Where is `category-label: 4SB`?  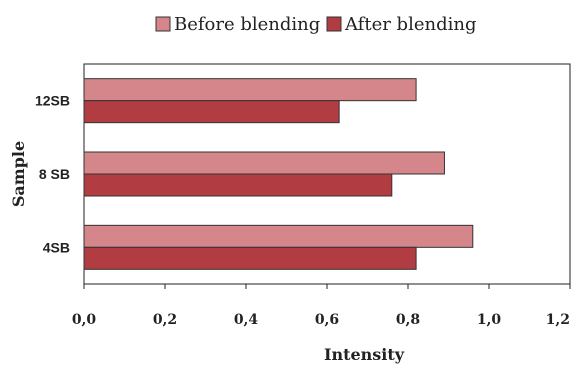 category-label: 4SB is located at coordinates (56, 247).